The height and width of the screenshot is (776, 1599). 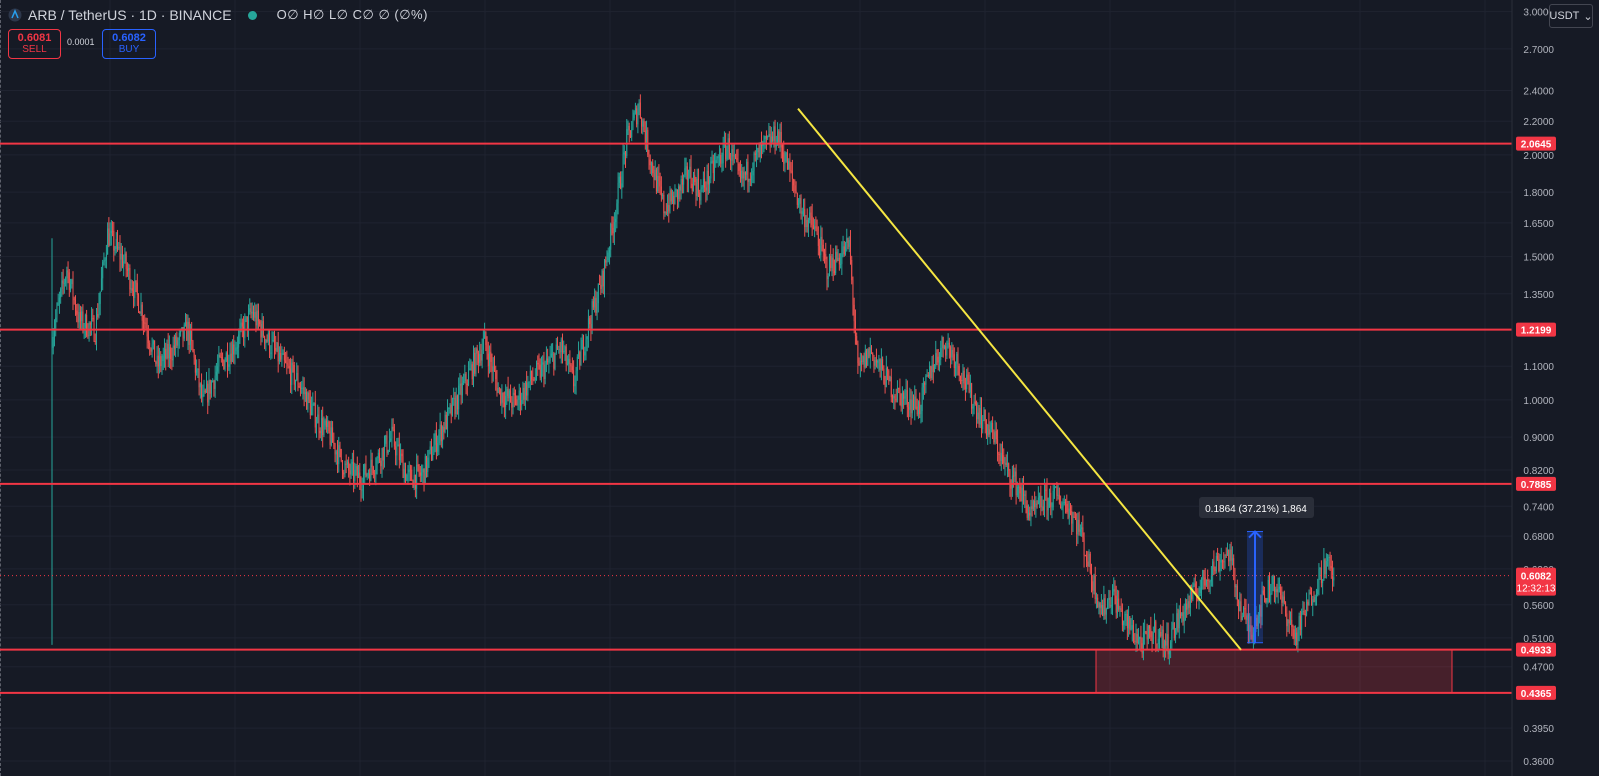 What do you see at coordinates (130, 15) in the screenshot?
I see `symbol-title: ARB / TetherUS · 1D · BINANCE` at bounding box center [130, 15].